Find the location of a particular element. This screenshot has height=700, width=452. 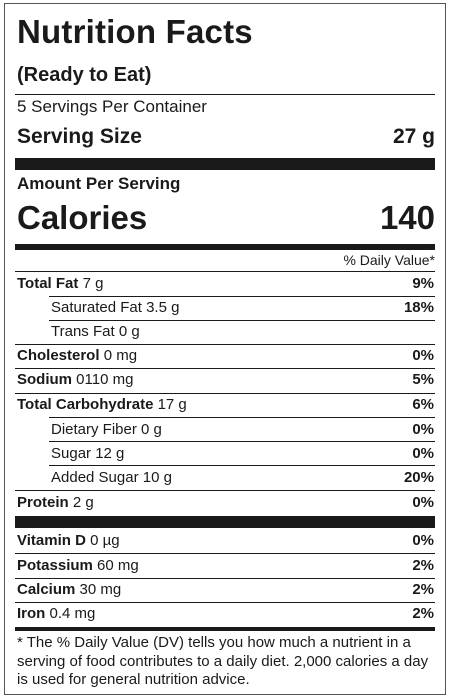

nutrient-dv: 6% is located at coordinates (423, 404).